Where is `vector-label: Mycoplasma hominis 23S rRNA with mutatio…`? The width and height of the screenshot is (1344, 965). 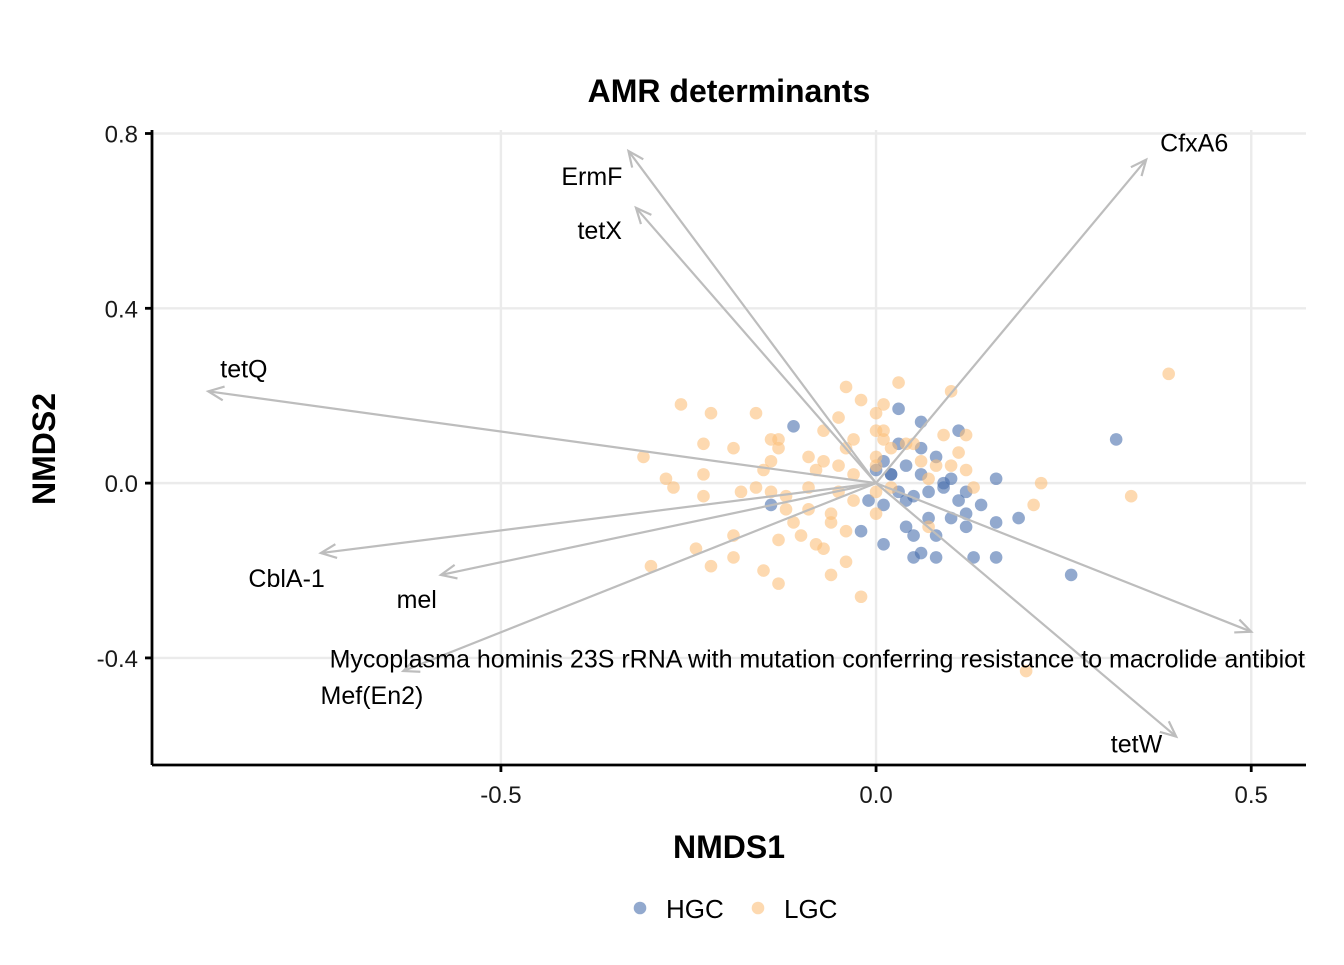
vector-label: Mycoplasma hominis 23S rRNA with mutatio… is located at coordinates (817, 660).